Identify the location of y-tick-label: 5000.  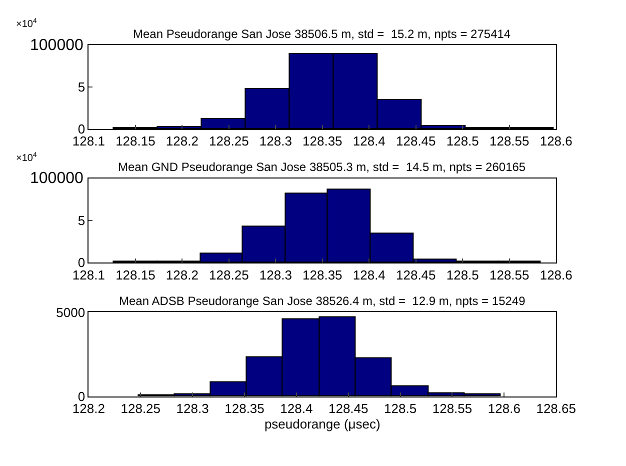
(71, 312).